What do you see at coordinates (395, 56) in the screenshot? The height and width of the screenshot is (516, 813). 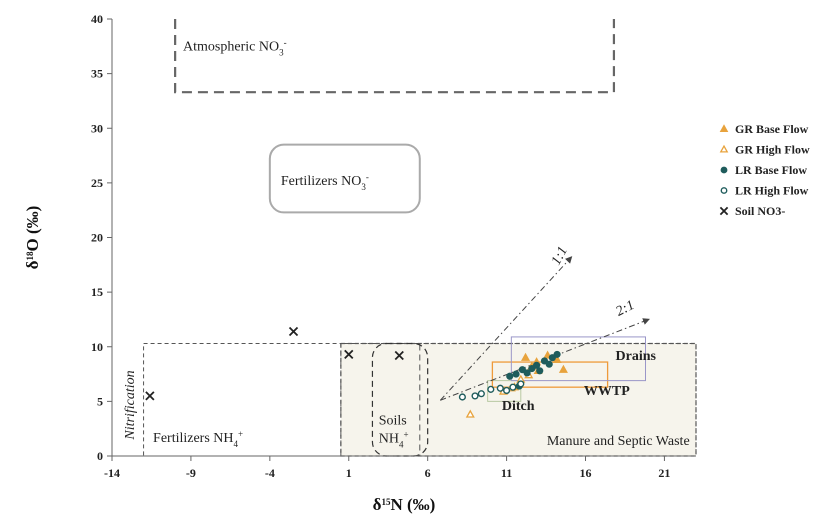 I see `region-atmospheric-no` at bounding box center [395, 56].